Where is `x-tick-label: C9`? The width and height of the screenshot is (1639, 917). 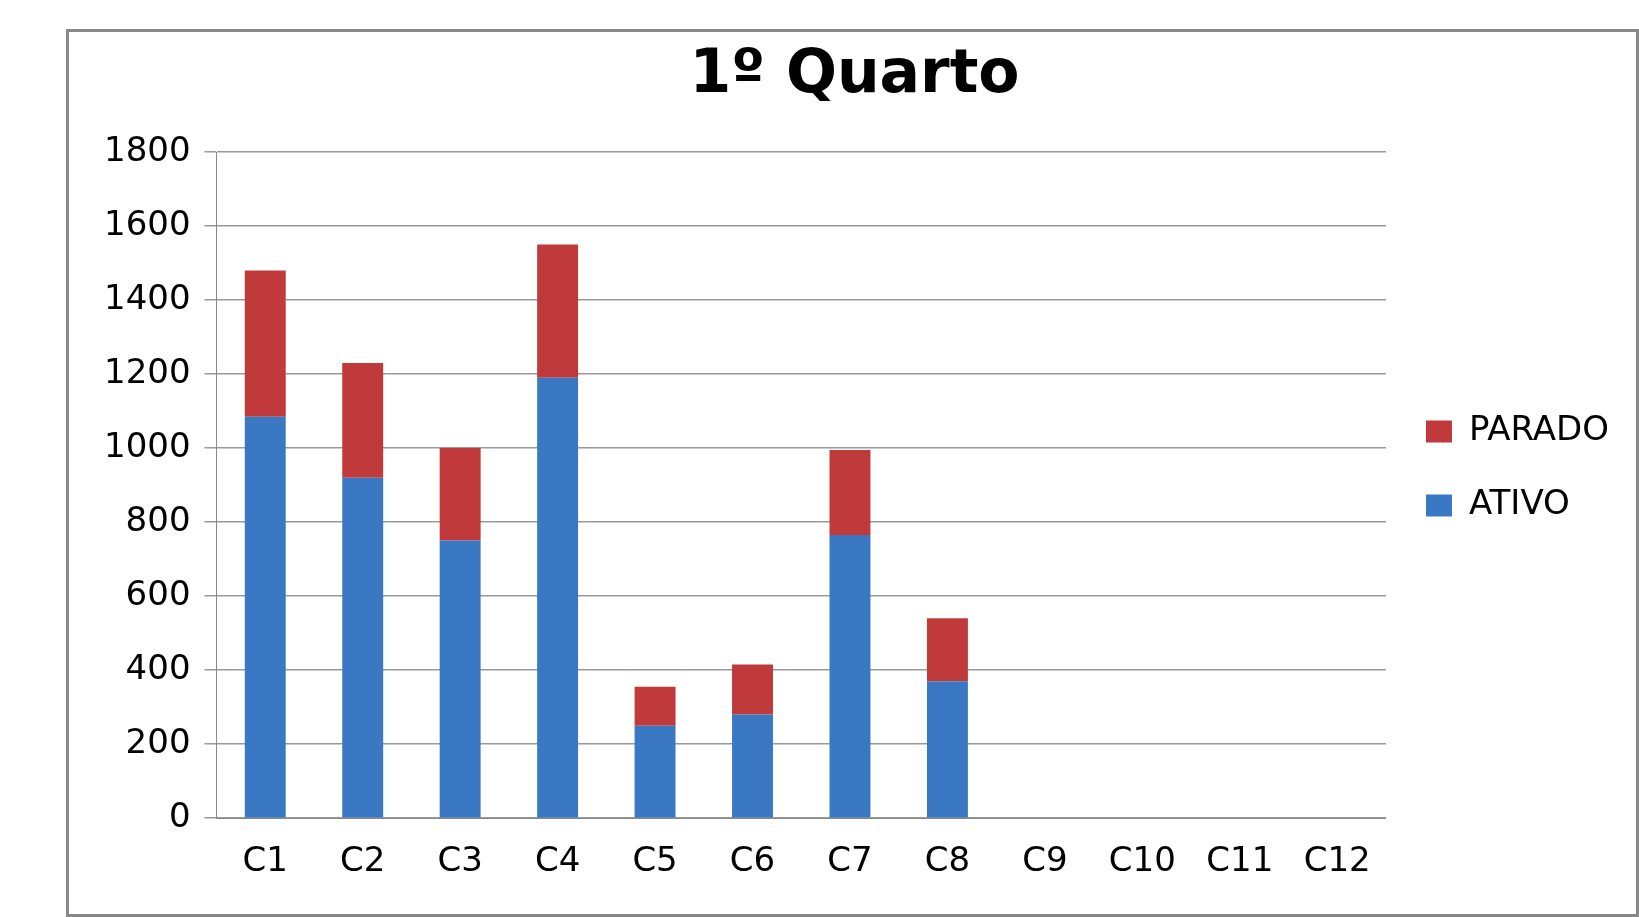 x-tick-label: C9 is located at coordinates (1045, 859).